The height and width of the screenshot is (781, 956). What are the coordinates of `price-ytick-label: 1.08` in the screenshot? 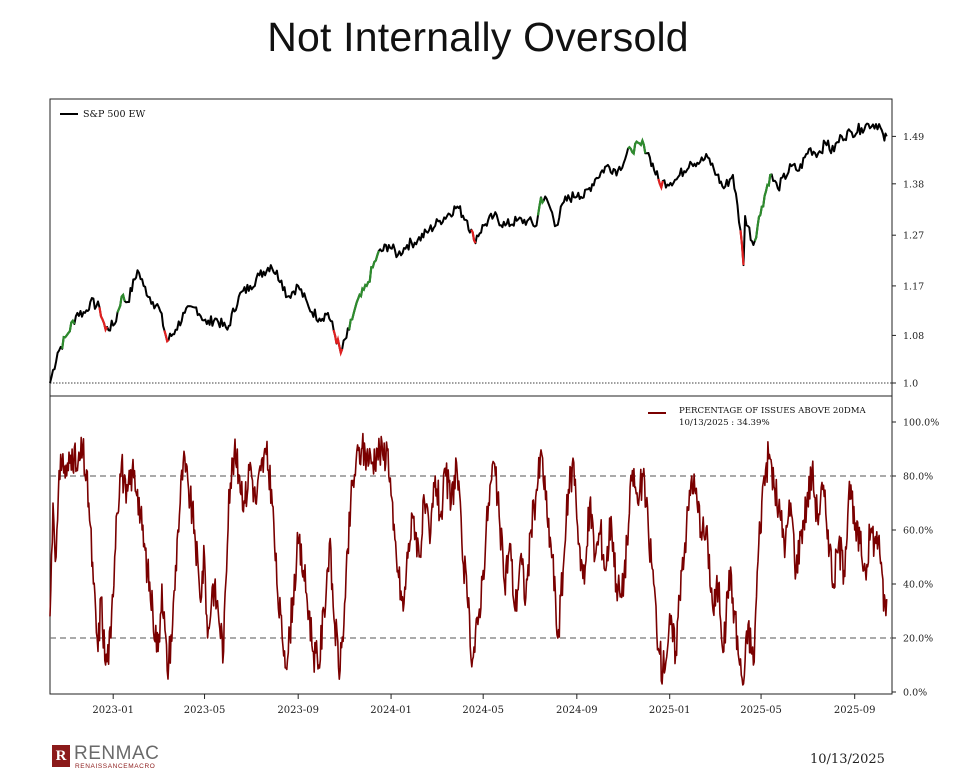 It's located at (913, 336).